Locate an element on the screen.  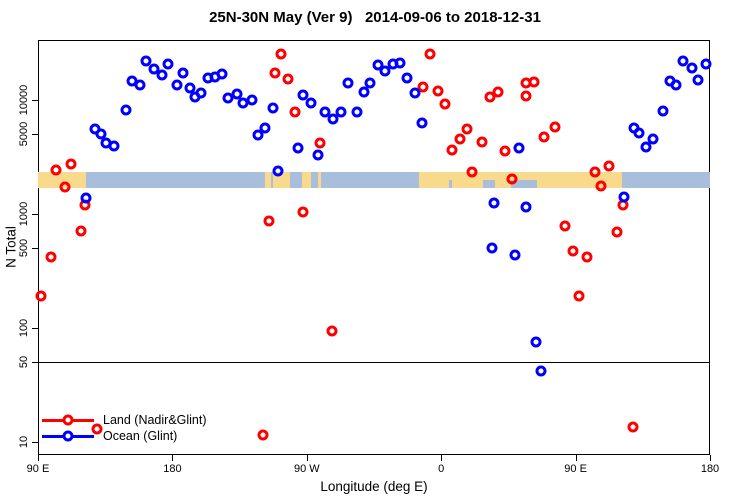
legend: Land (Nadir&Glint) Ocean (Glint) is located at coordinates (124, 428).